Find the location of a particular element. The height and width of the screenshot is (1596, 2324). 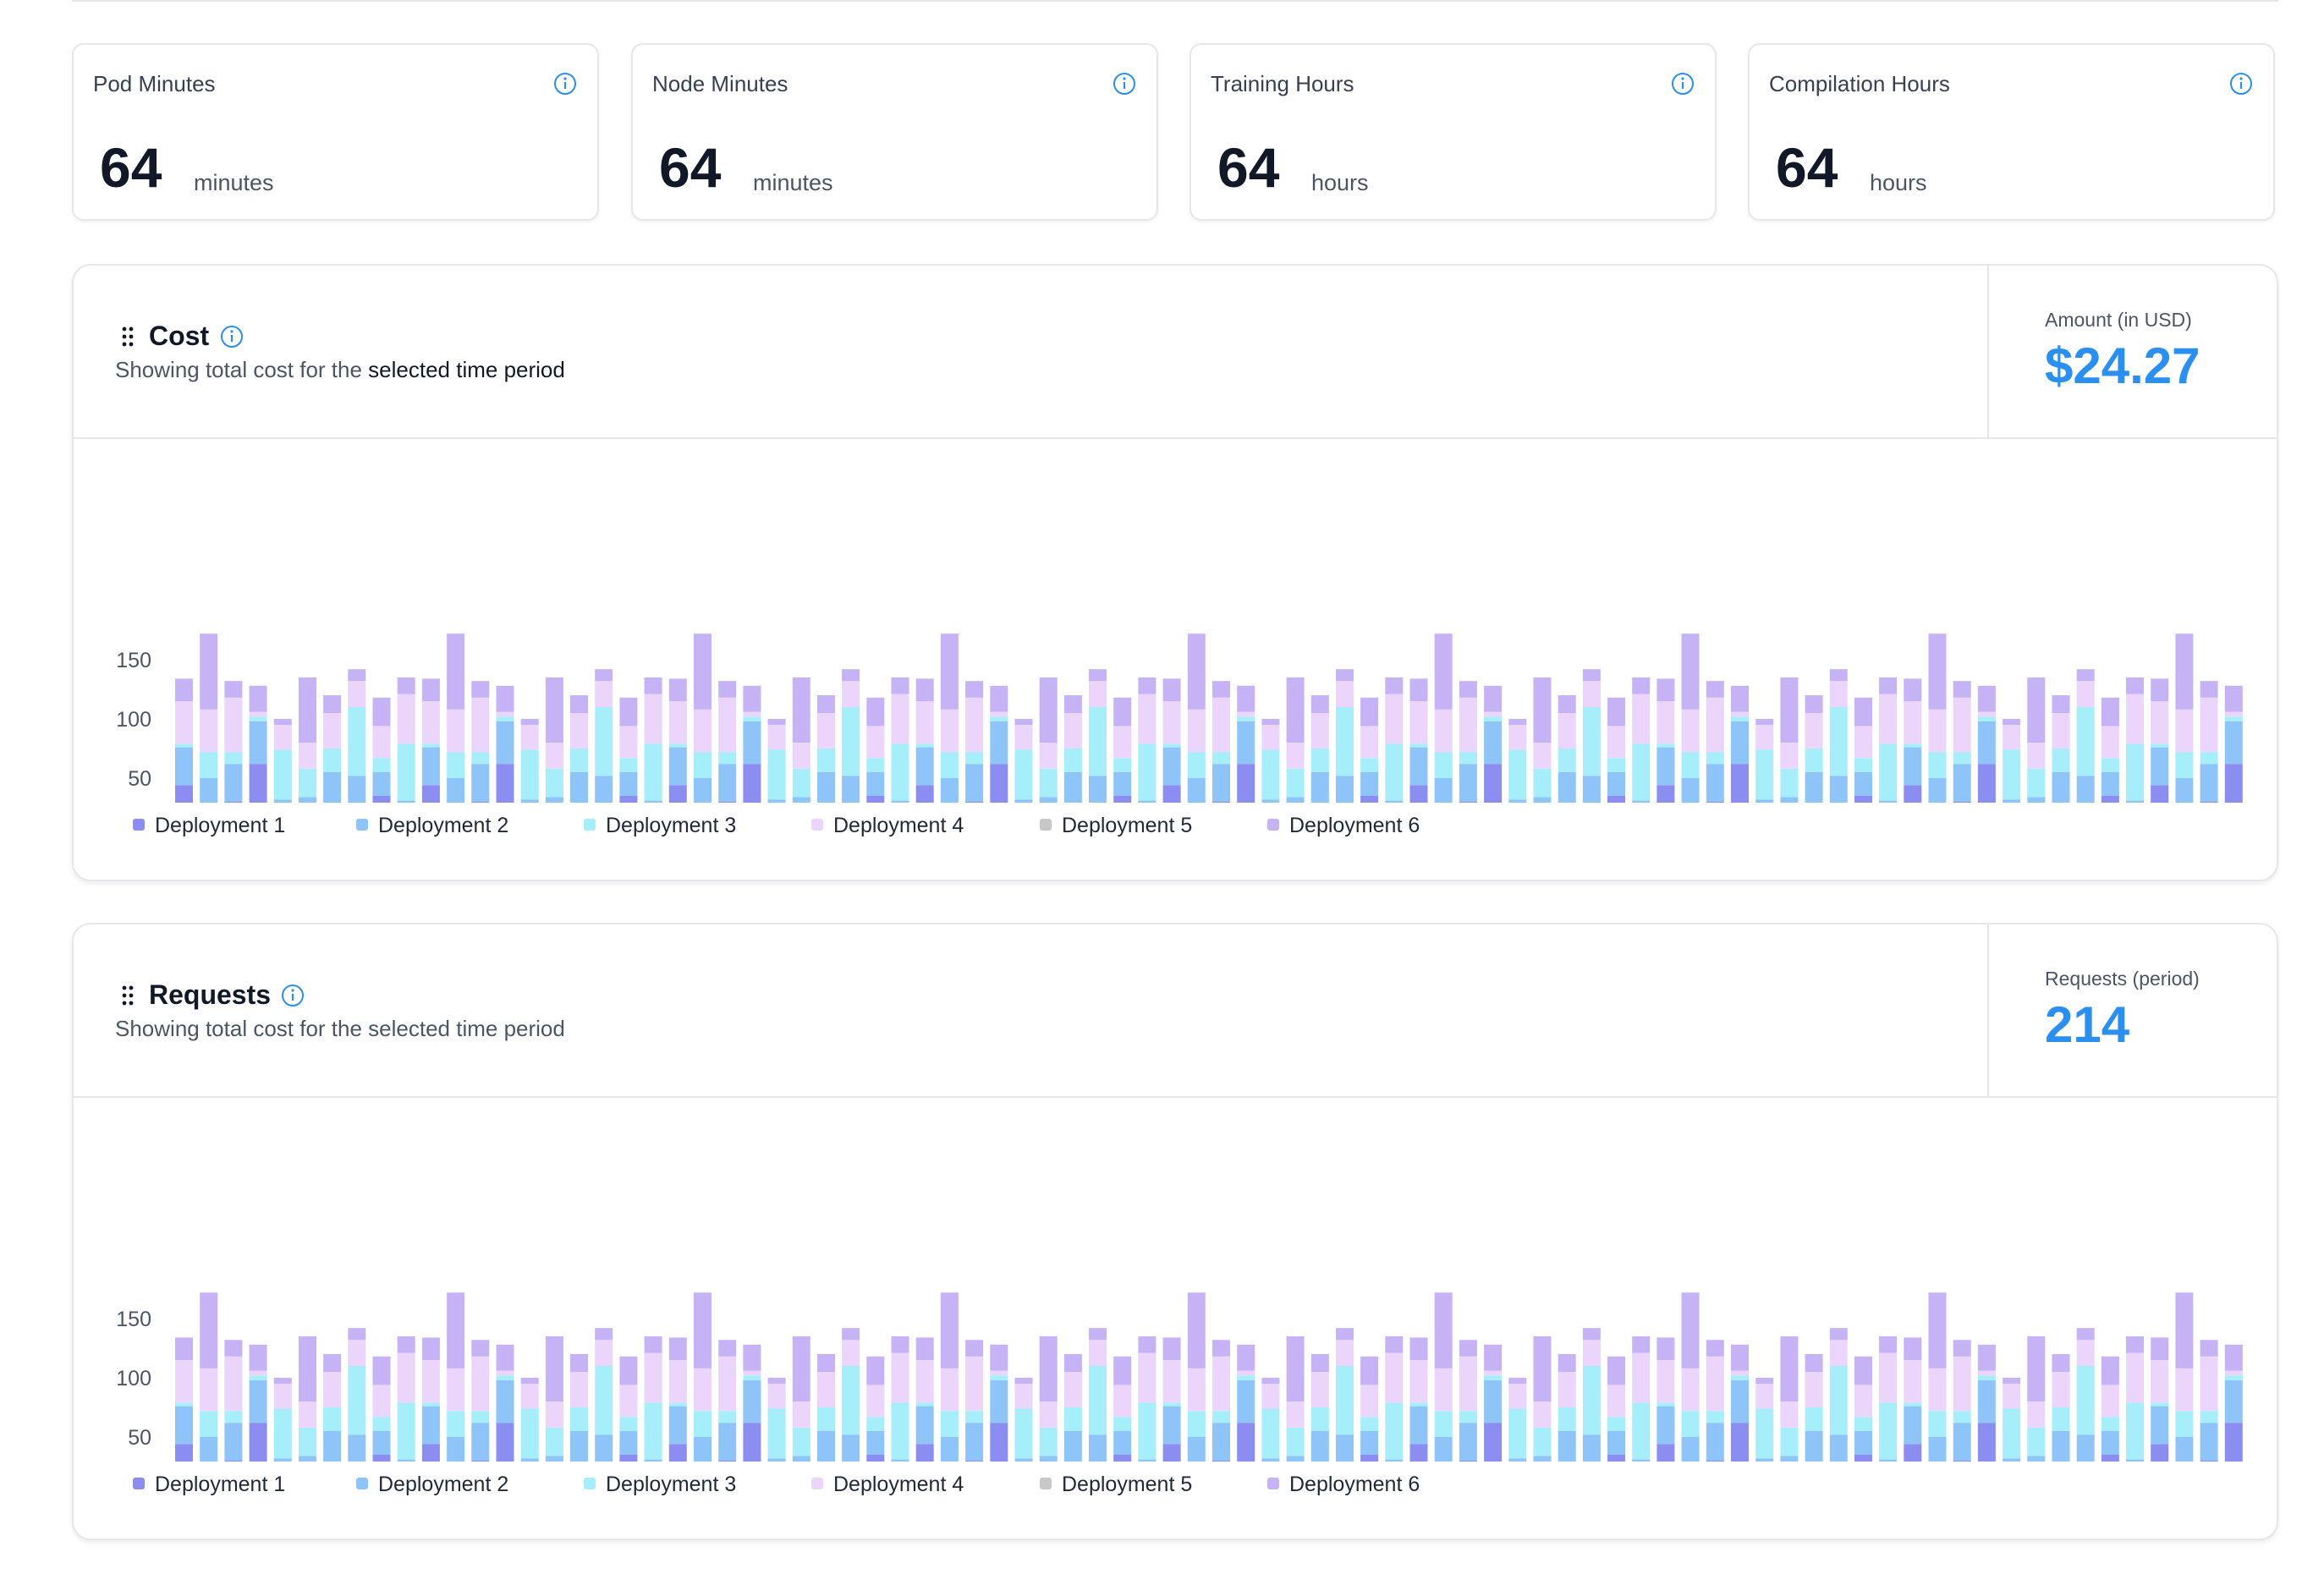

legend-item: Deployment 4 is located at coordinates (887, 826).